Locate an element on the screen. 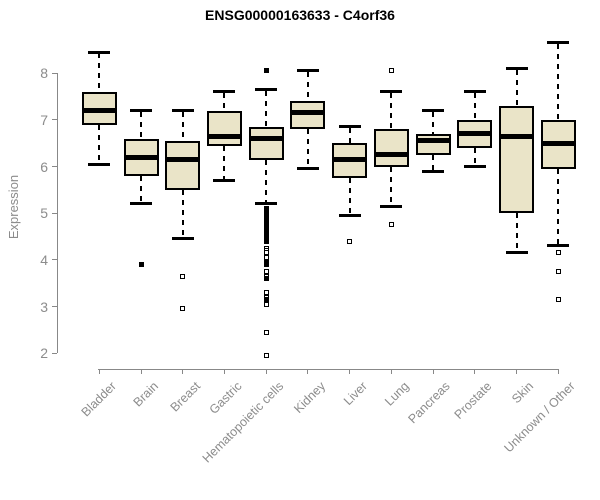 The image size is (600, 500). x-axis-category-label: Lung is located at coordinates (396, 394).